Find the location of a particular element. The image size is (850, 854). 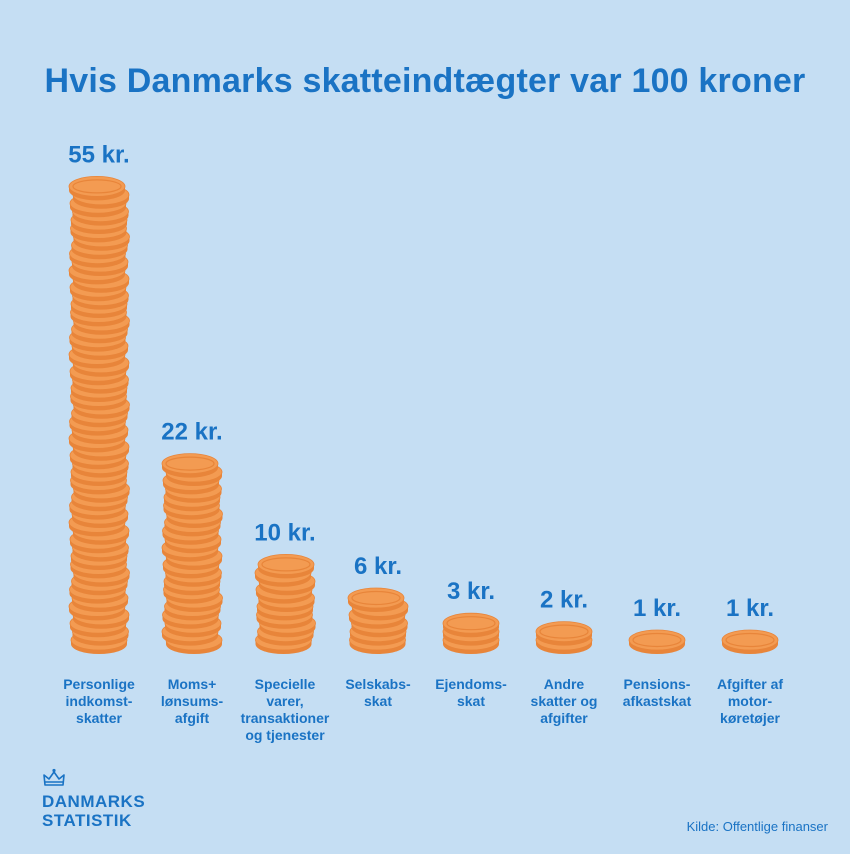

category-label: Andre skatter og afgifter is located at coordinates (564, 701).